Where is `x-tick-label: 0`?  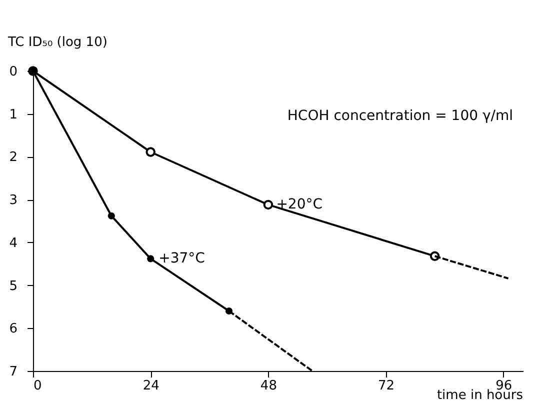
x-tick-label: 0 is located at coordinates (38, 386).